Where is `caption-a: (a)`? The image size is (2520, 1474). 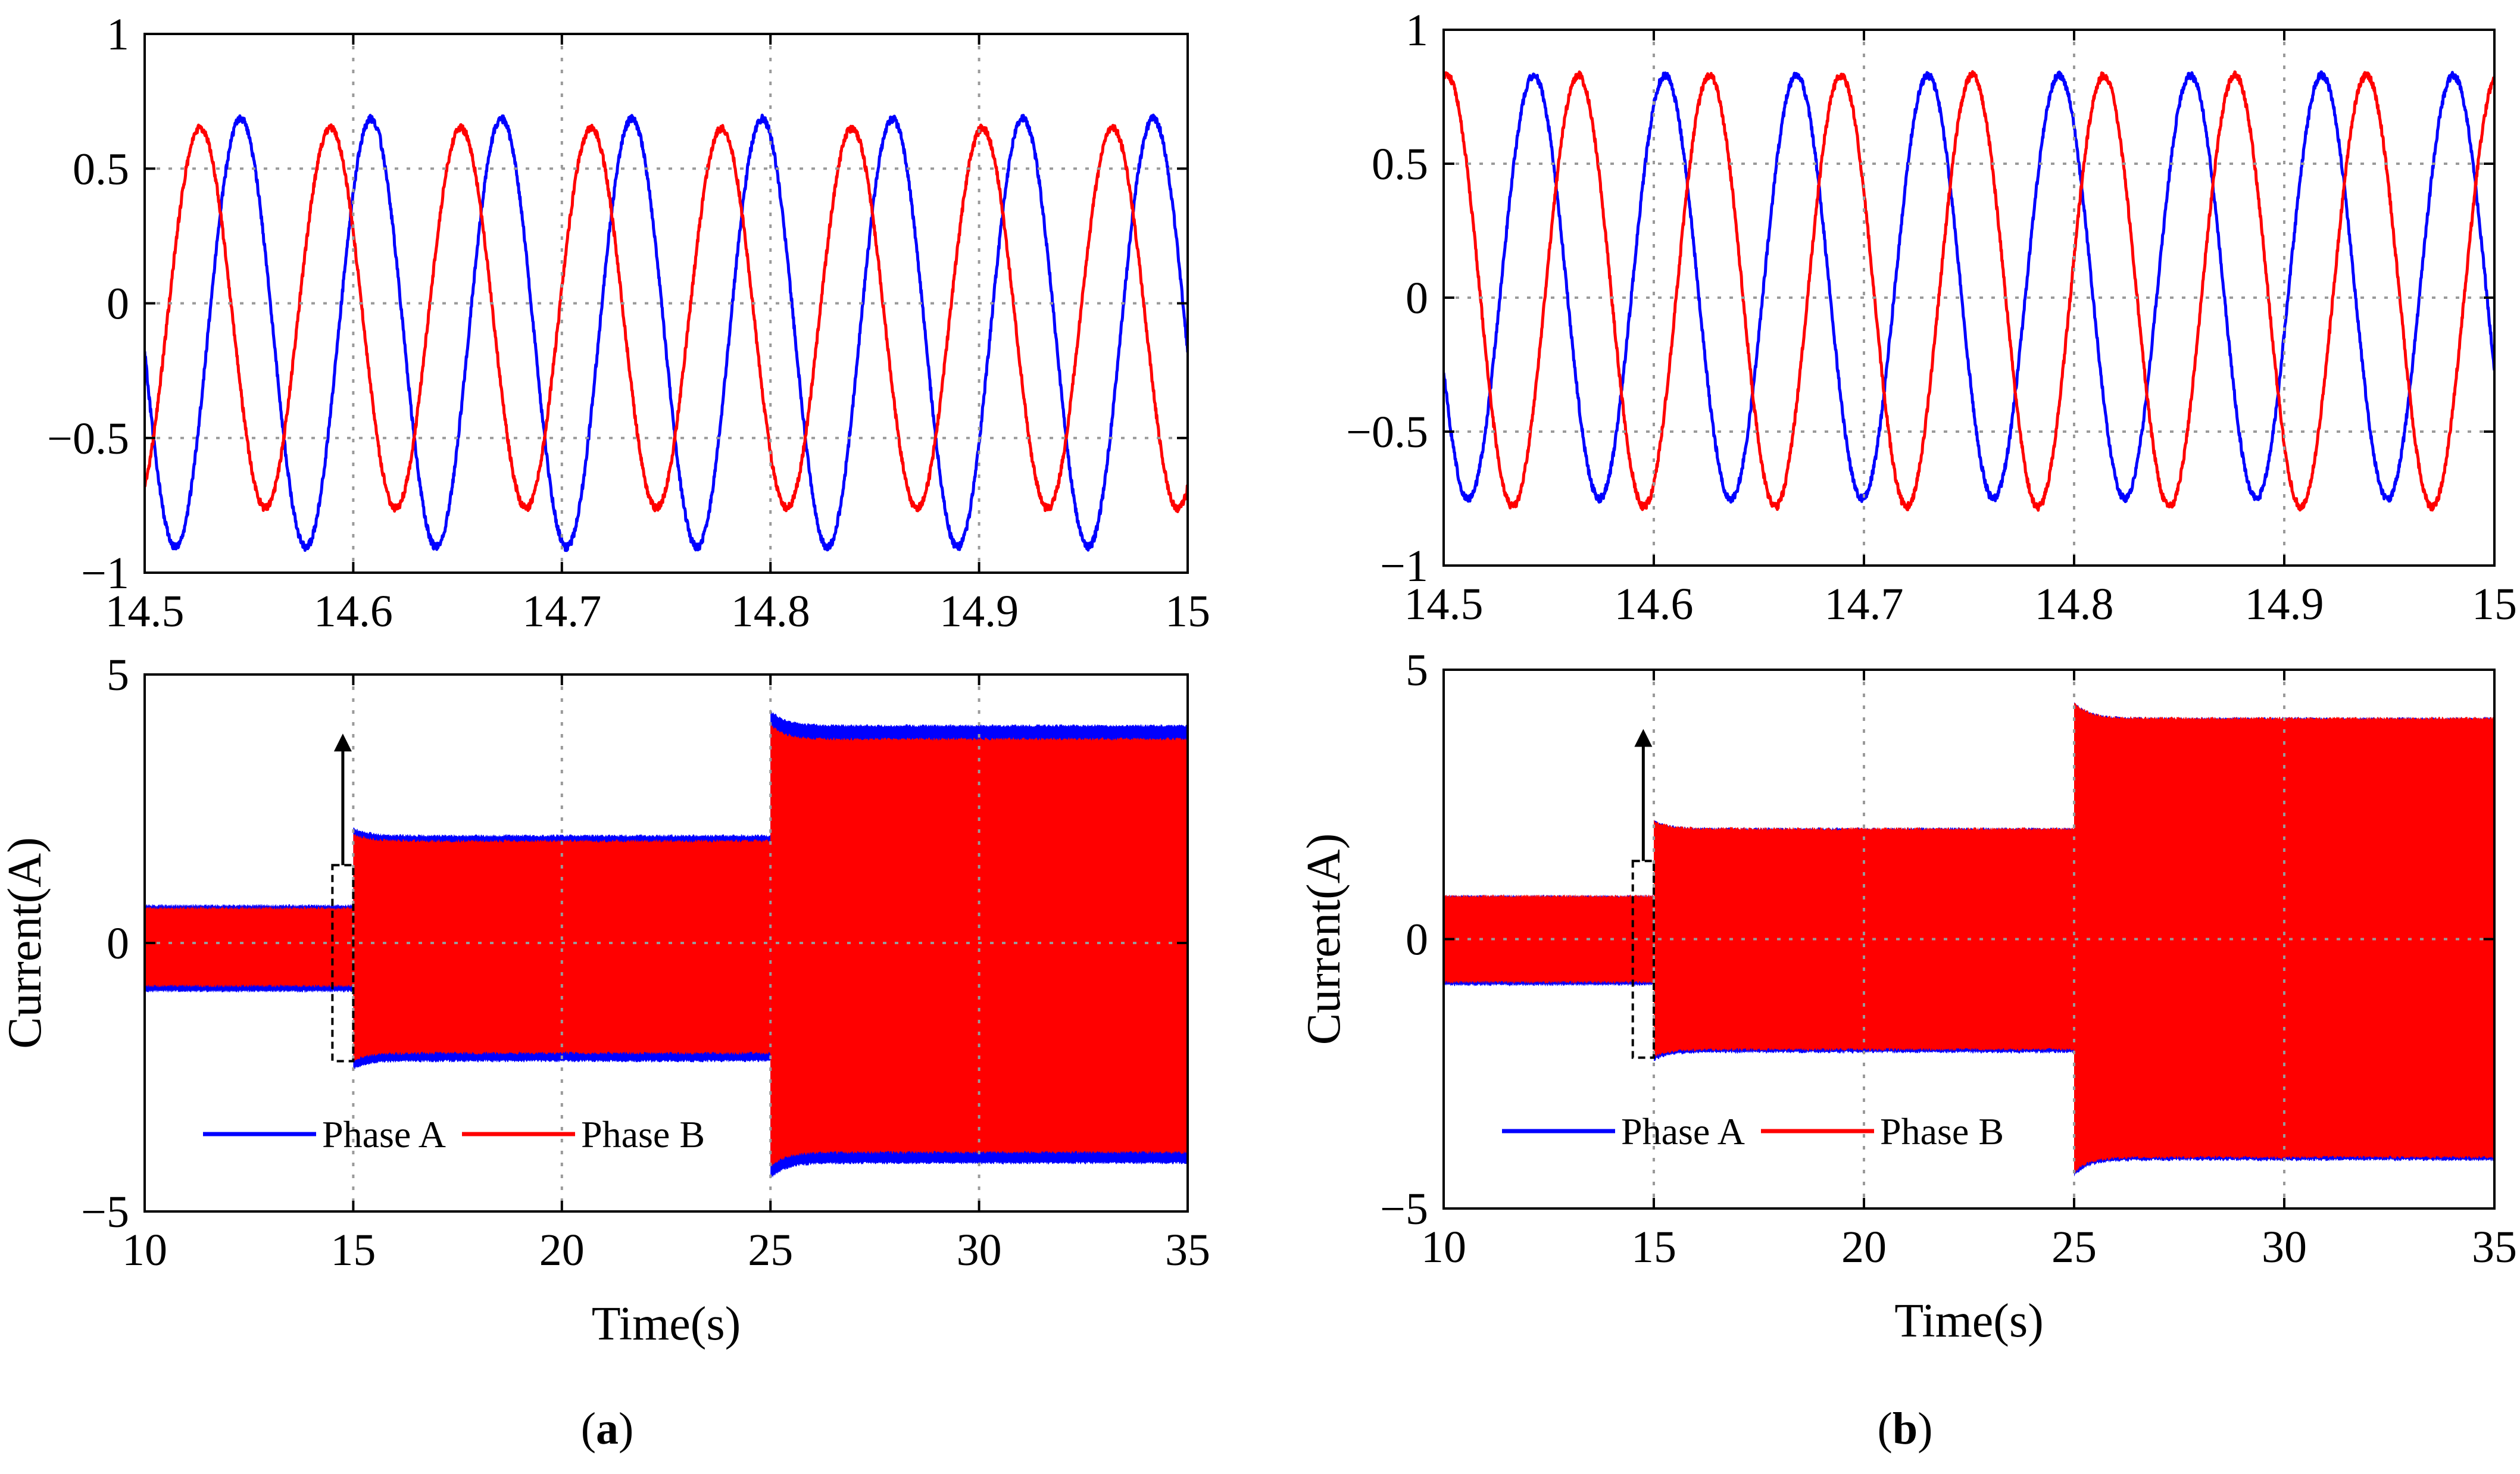 caption-a: (a) is located at coordinates (607, 1429).